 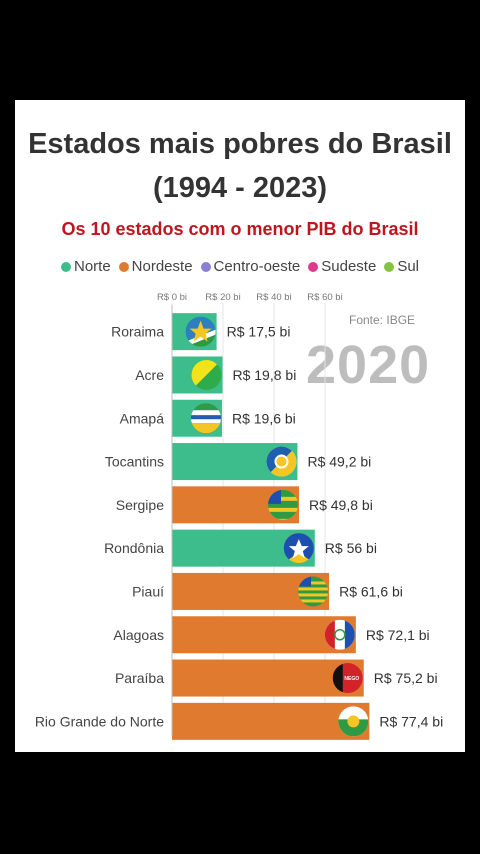 I want to click on legend-item-centro-oeste: Centro-oeste, so click(x=250, y=266).